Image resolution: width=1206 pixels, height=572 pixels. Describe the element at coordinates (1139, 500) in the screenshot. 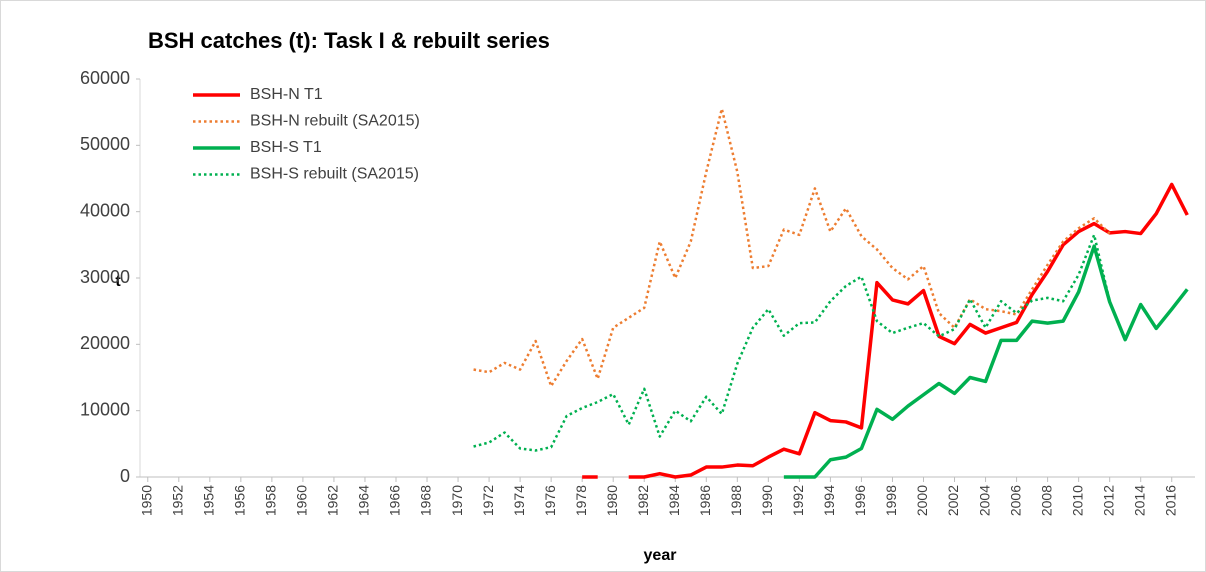

I see `x-tick-label: 2014` at that location.